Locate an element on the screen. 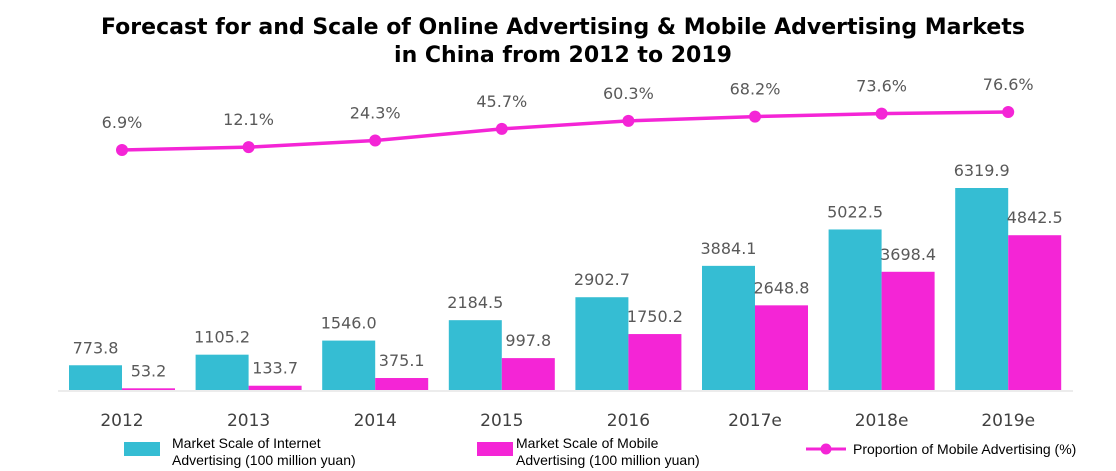 The width and height of the screenshot is (1116, 471). x-tick-label-2015: 2015 is located at coordinates (501, 421).